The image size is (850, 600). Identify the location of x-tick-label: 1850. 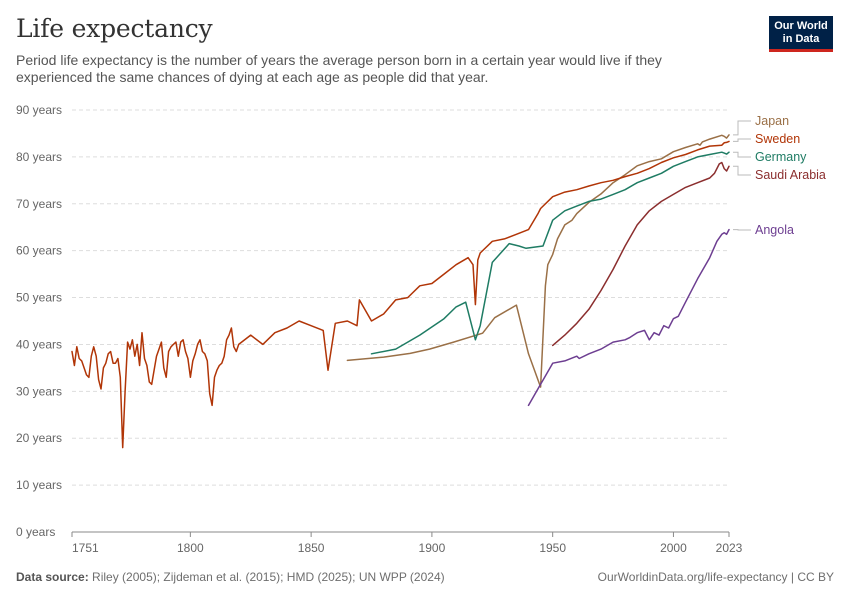
(311, 548).